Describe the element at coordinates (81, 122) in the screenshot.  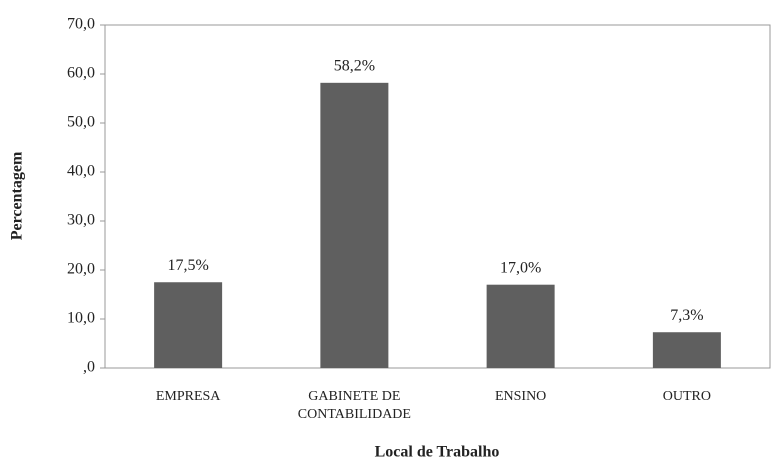
I see `y-tick-label: 50,0` at that location.